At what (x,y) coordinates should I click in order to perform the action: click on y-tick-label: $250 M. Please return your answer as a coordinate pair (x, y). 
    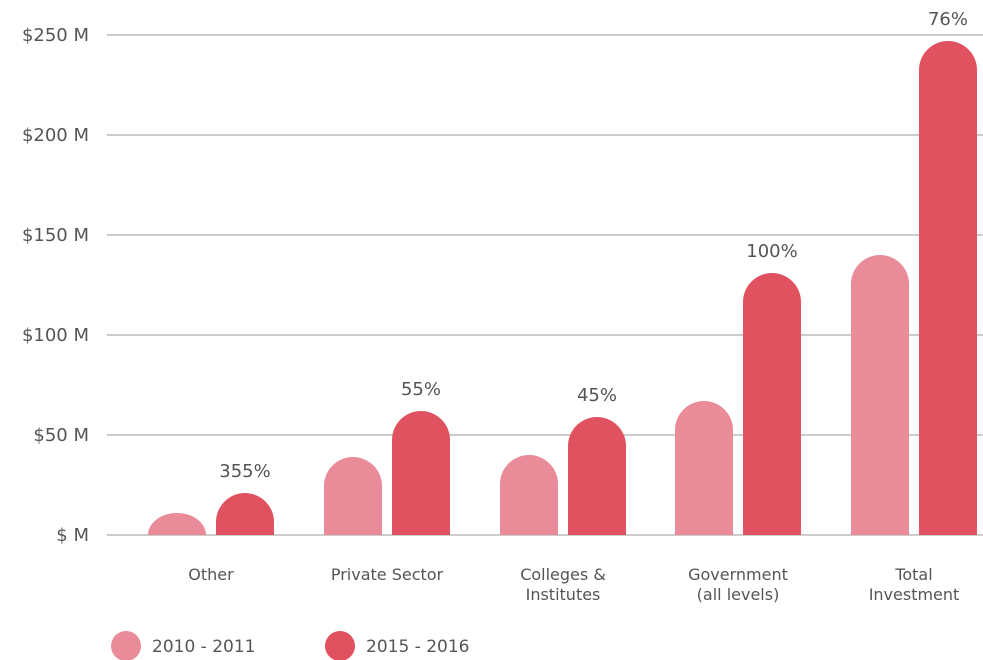
    Looking at the image, I should click on (55, 35).